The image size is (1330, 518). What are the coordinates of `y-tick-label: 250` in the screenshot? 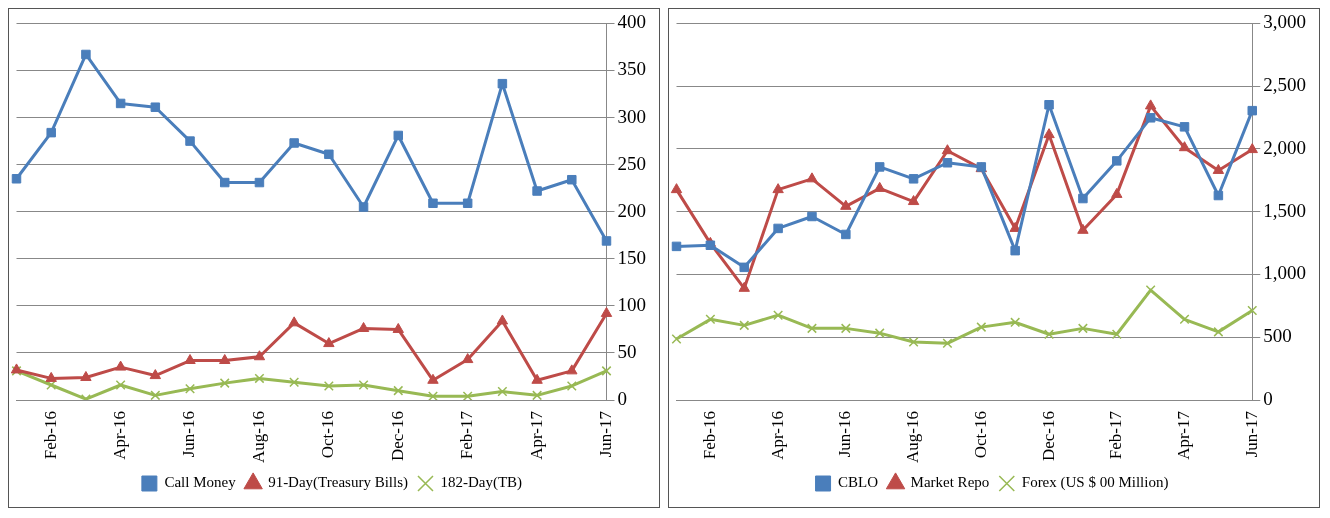 It's located at (631, 163).